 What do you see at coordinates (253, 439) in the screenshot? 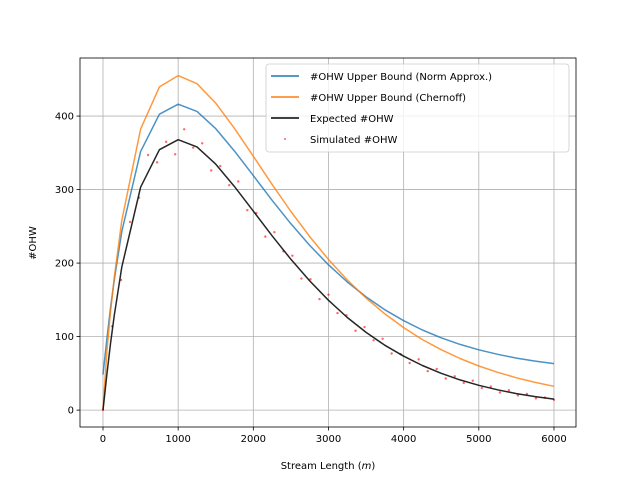
I see `x-tick-label: 2000` at bounding box center [253, 439].